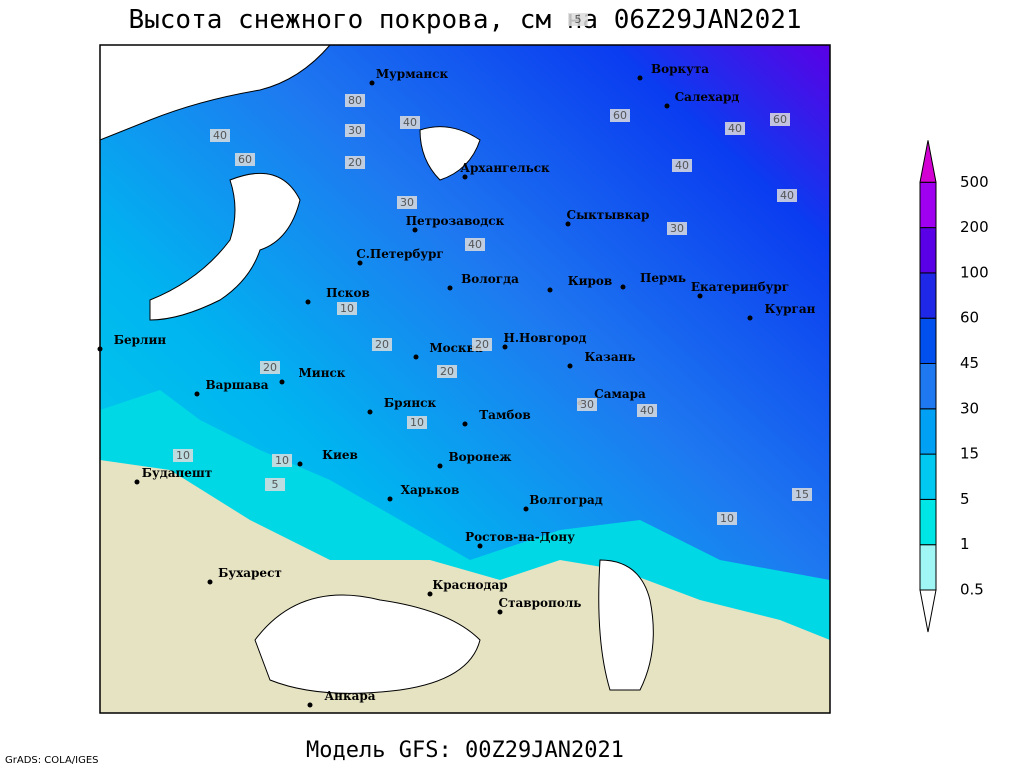 The width and height of the screenshot is (1024, 768). What do you see at coordinates (410, 403) in the screenshot?
I see `city-label: Брянск` at bounding box center [410, 403].